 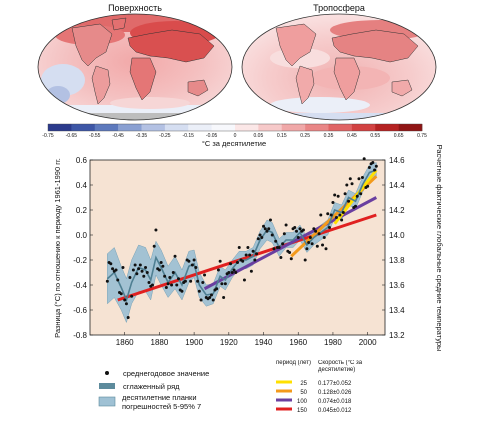 I want to click on scale-tick-label: -0.05, so click(x=212, y=136).